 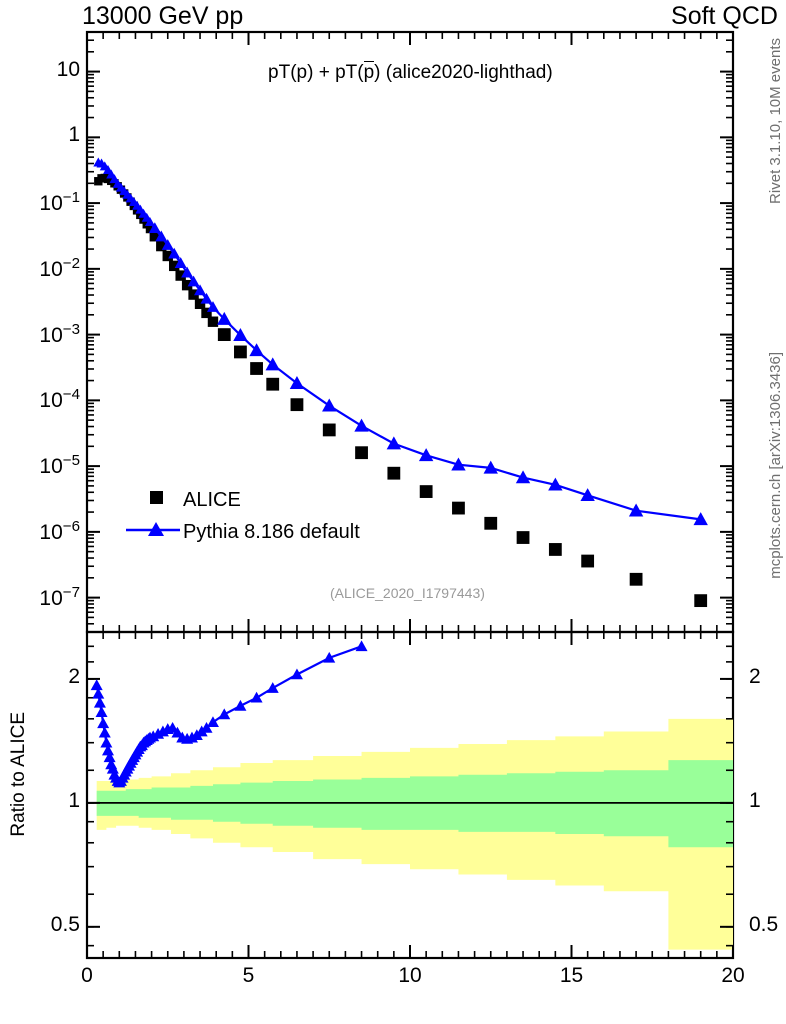 What do you see at coordinates (59, 267) in the screenshot?
I see `main-ytick-label: 10⁻²` at bounding box center [59, 267].